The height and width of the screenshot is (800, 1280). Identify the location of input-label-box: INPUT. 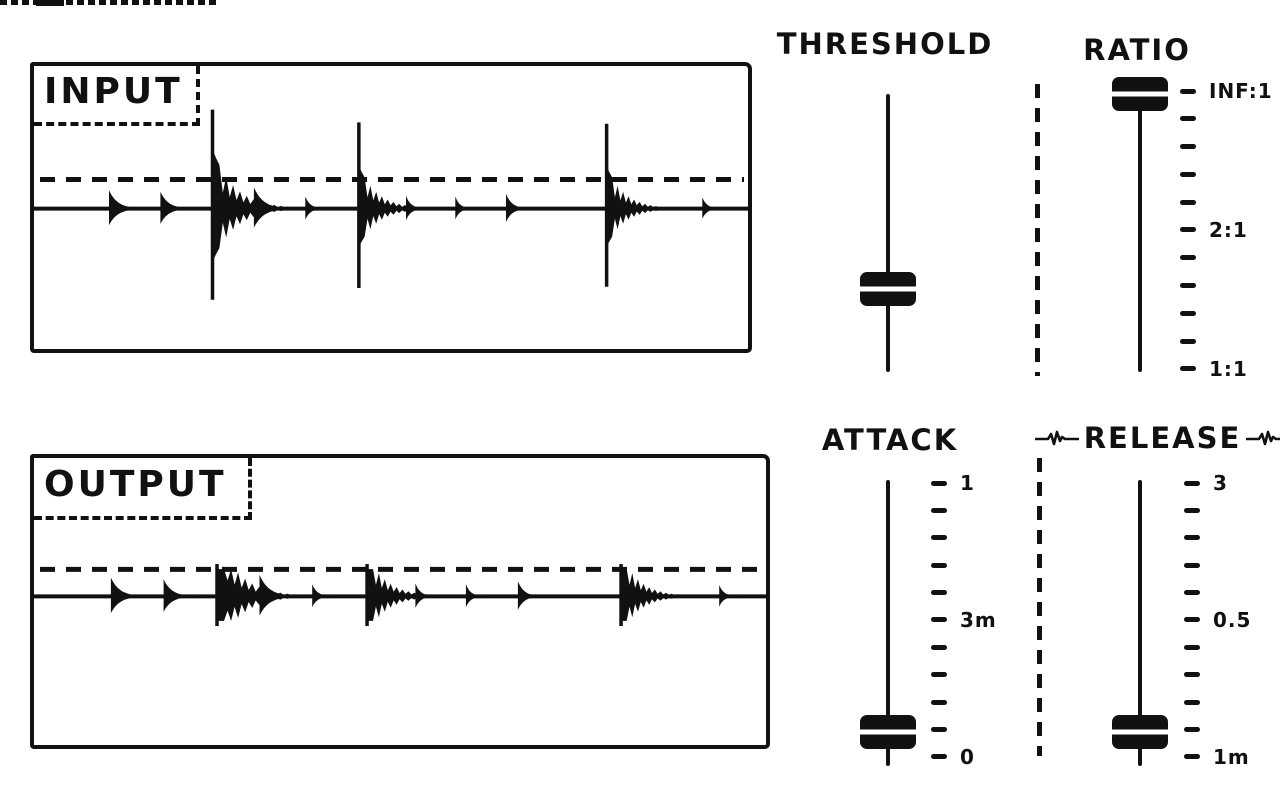
(117, 96).